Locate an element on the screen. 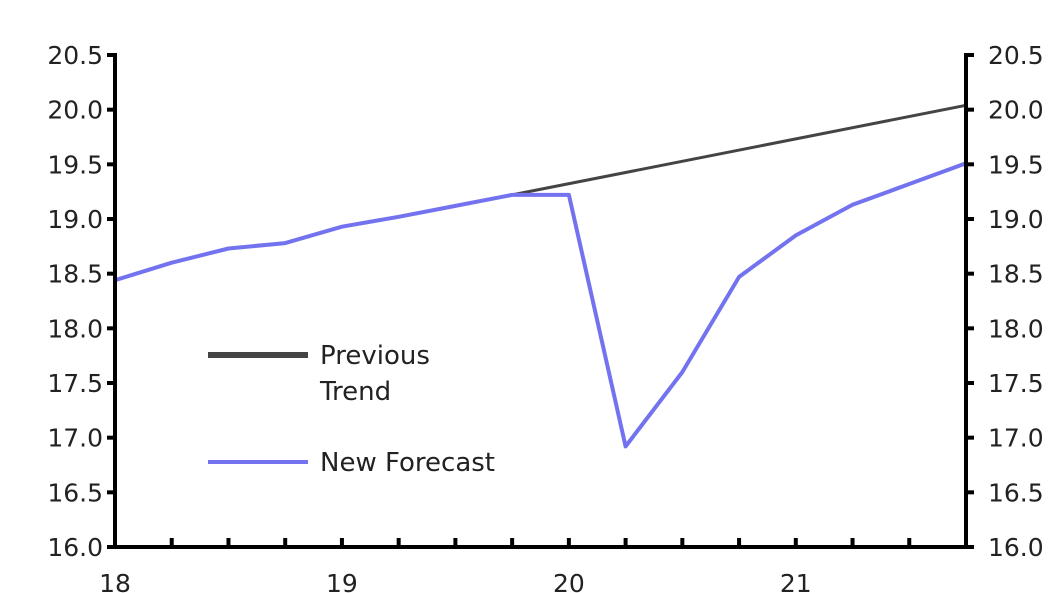 The height and width of the screenshot is (593, 1053). y-tick-label-left: 18.0 is located at coordinates (75, 328).